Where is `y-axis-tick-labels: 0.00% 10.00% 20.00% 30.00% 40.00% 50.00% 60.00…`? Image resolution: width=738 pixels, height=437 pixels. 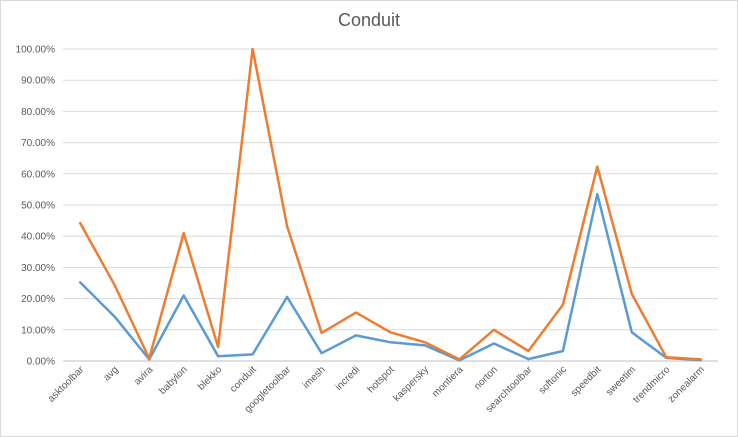 y-axis-tick-labels: 0.00% 10.00% 20.00% 30.00% 40.00% 50.00% 60.00… is located at coordinates (36, 206).